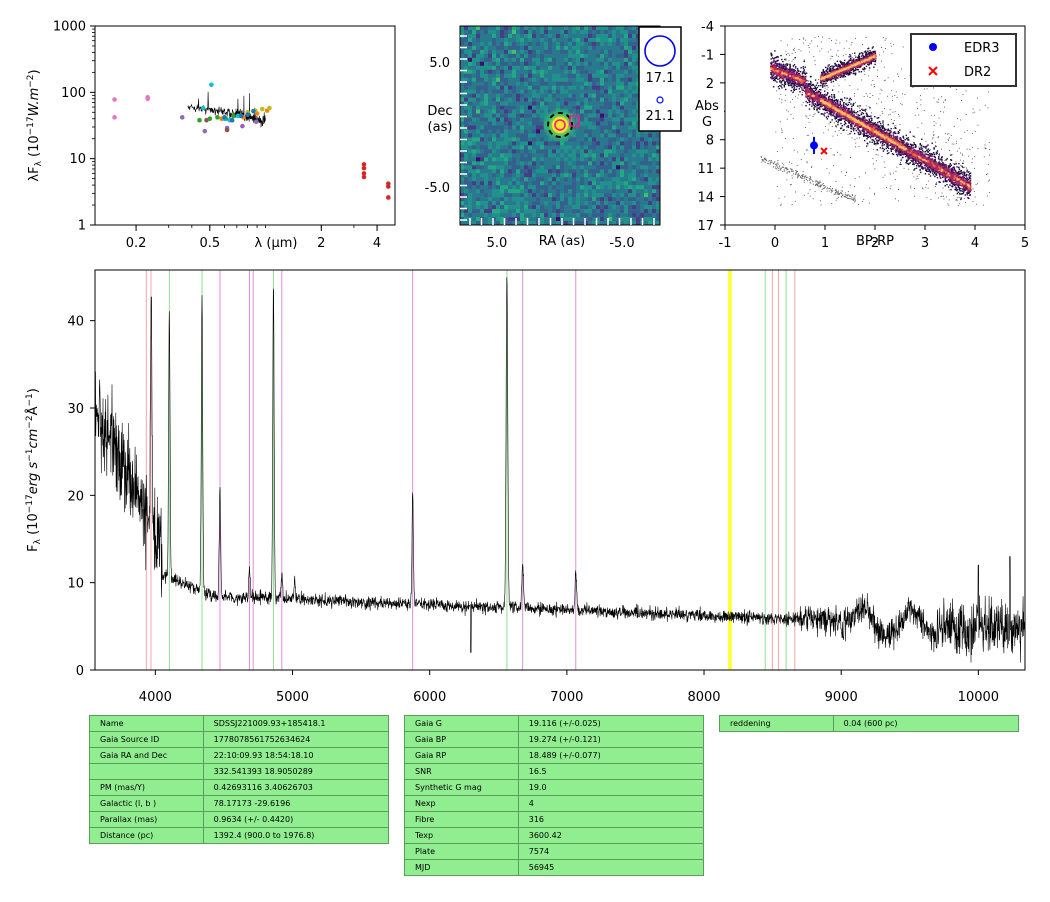 This screenshot has height=902, width=1050. I want to click on sed-xlabel: λ (μm), so click(276, 243).